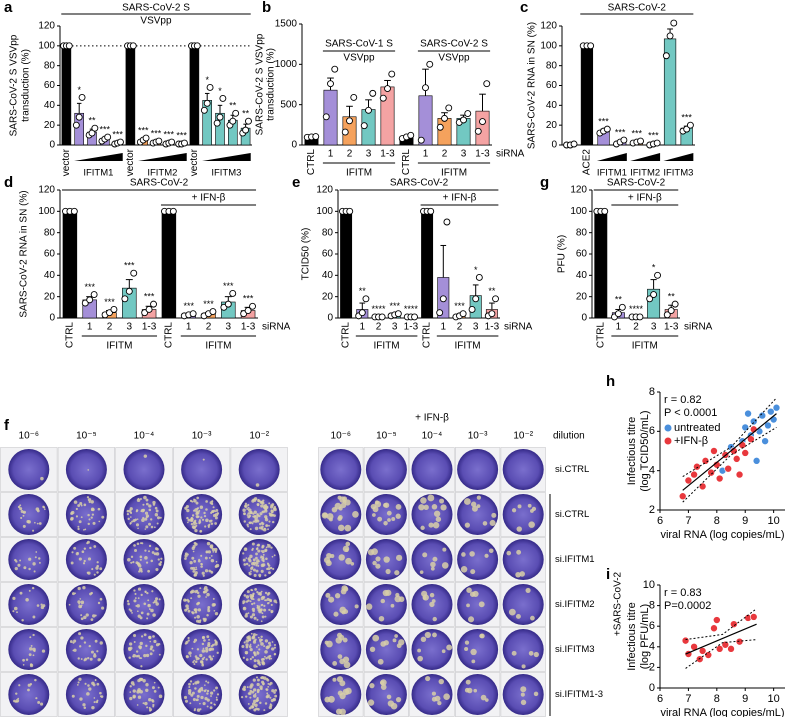 The width and height of the screenshot is (799, 722). What do you see at coordinates (652, 510) in the screenshot?
I see `y-tick-label: 2` at bounding box center [652, 510].